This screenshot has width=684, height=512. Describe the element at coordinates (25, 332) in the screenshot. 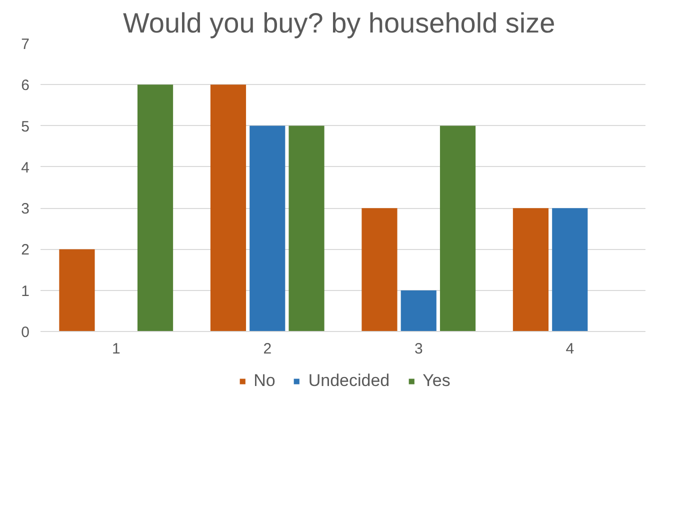

I see `y-tick-label: 0` at that location.